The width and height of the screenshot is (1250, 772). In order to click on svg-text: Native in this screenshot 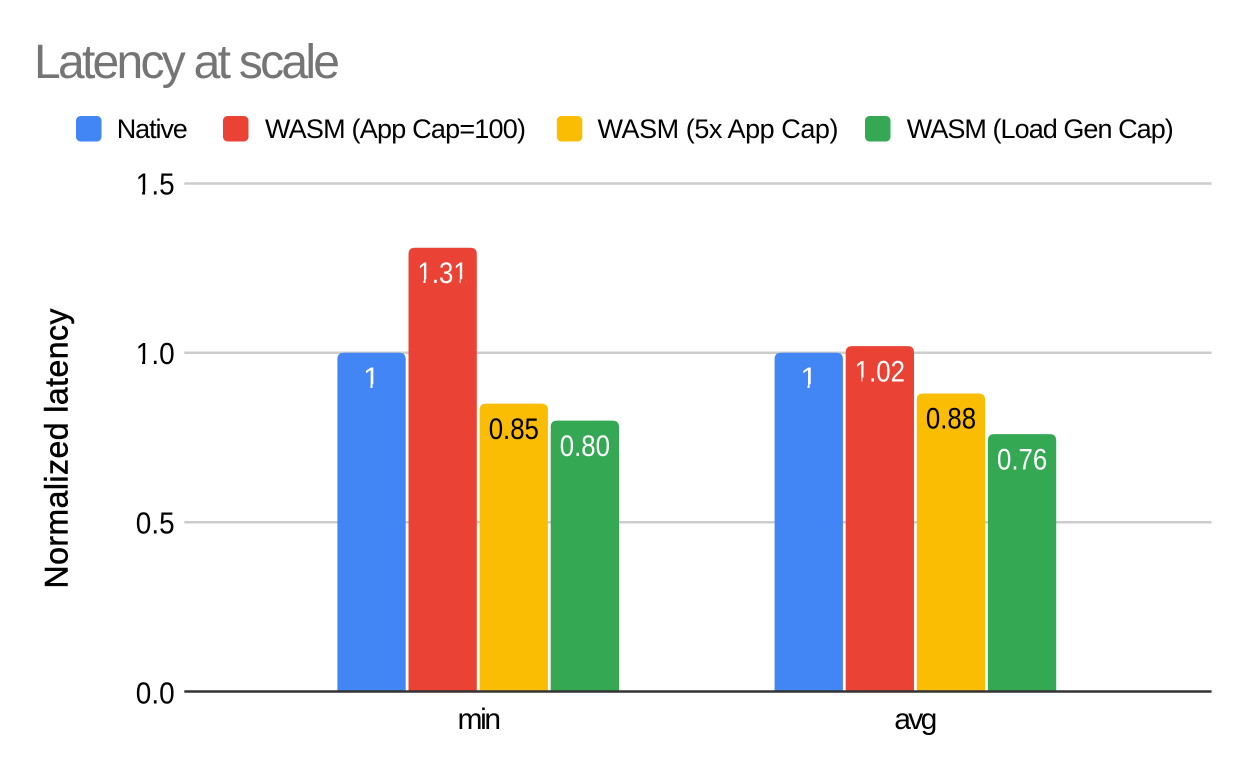, I will do `click(152, 129)`.